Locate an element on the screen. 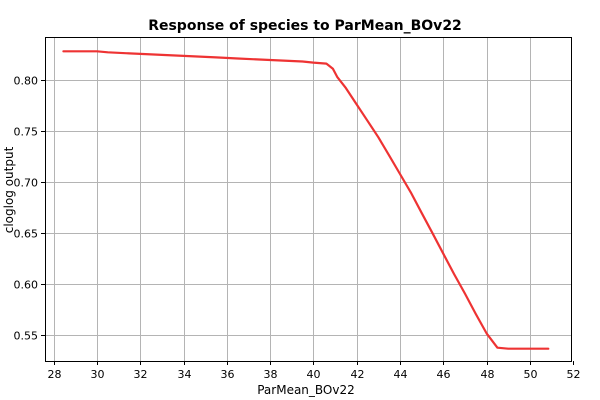 Image resolution: width=600 pixels, height=400 pixels. x-tick-label: 38 is located at coordinates (271, 374).